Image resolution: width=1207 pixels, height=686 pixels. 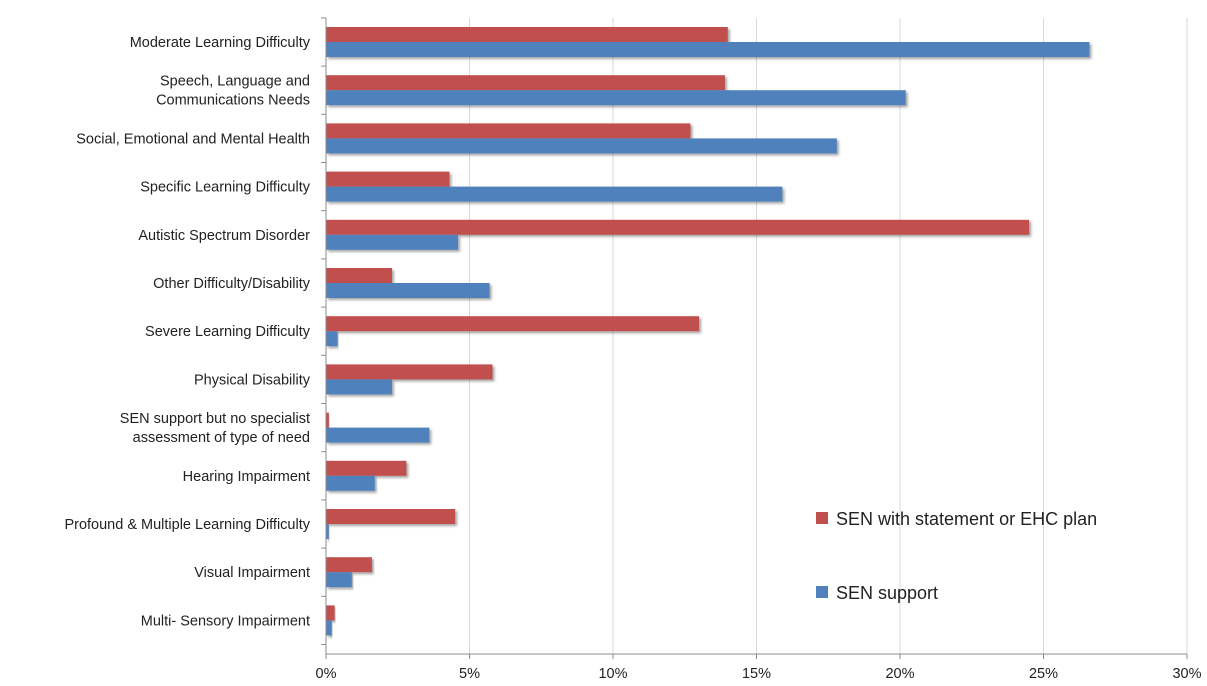 I want to click on x-tick-label: 25%, so click(x=1043, y=673).